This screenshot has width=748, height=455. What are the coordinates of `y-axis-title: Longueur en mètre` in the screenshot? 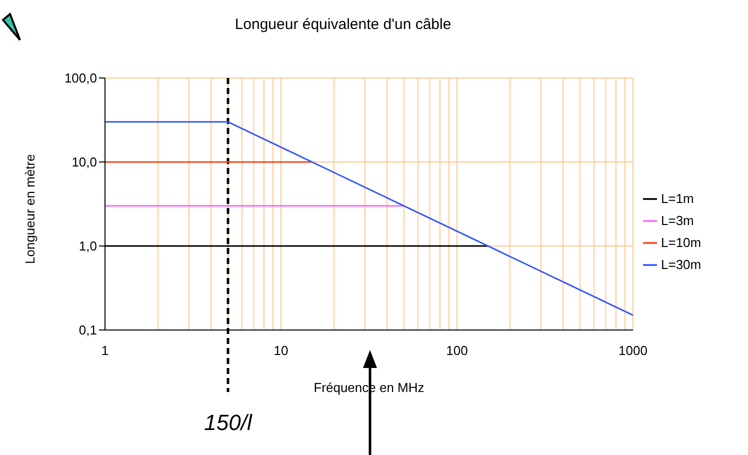 It's located at (30, 209).